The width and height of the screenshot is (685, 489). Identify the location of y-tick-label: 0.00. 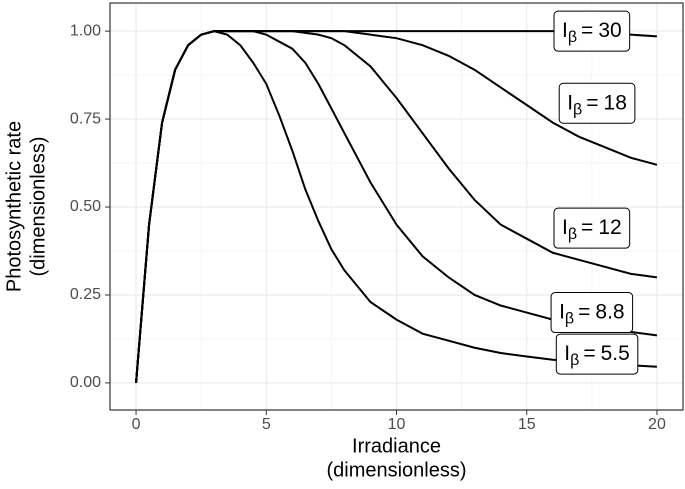
(85, 382).